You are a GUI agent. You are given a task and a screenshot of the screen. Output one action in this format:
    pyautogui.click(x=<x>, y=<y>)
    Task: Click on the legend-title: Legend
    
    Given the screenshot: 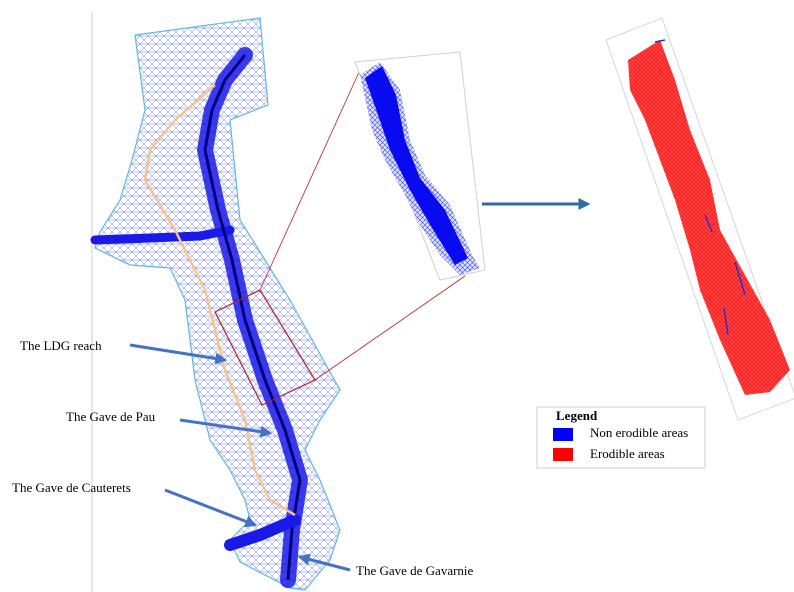 What is the action you would take?
    pyautogui.click(x=577, y=415)
    